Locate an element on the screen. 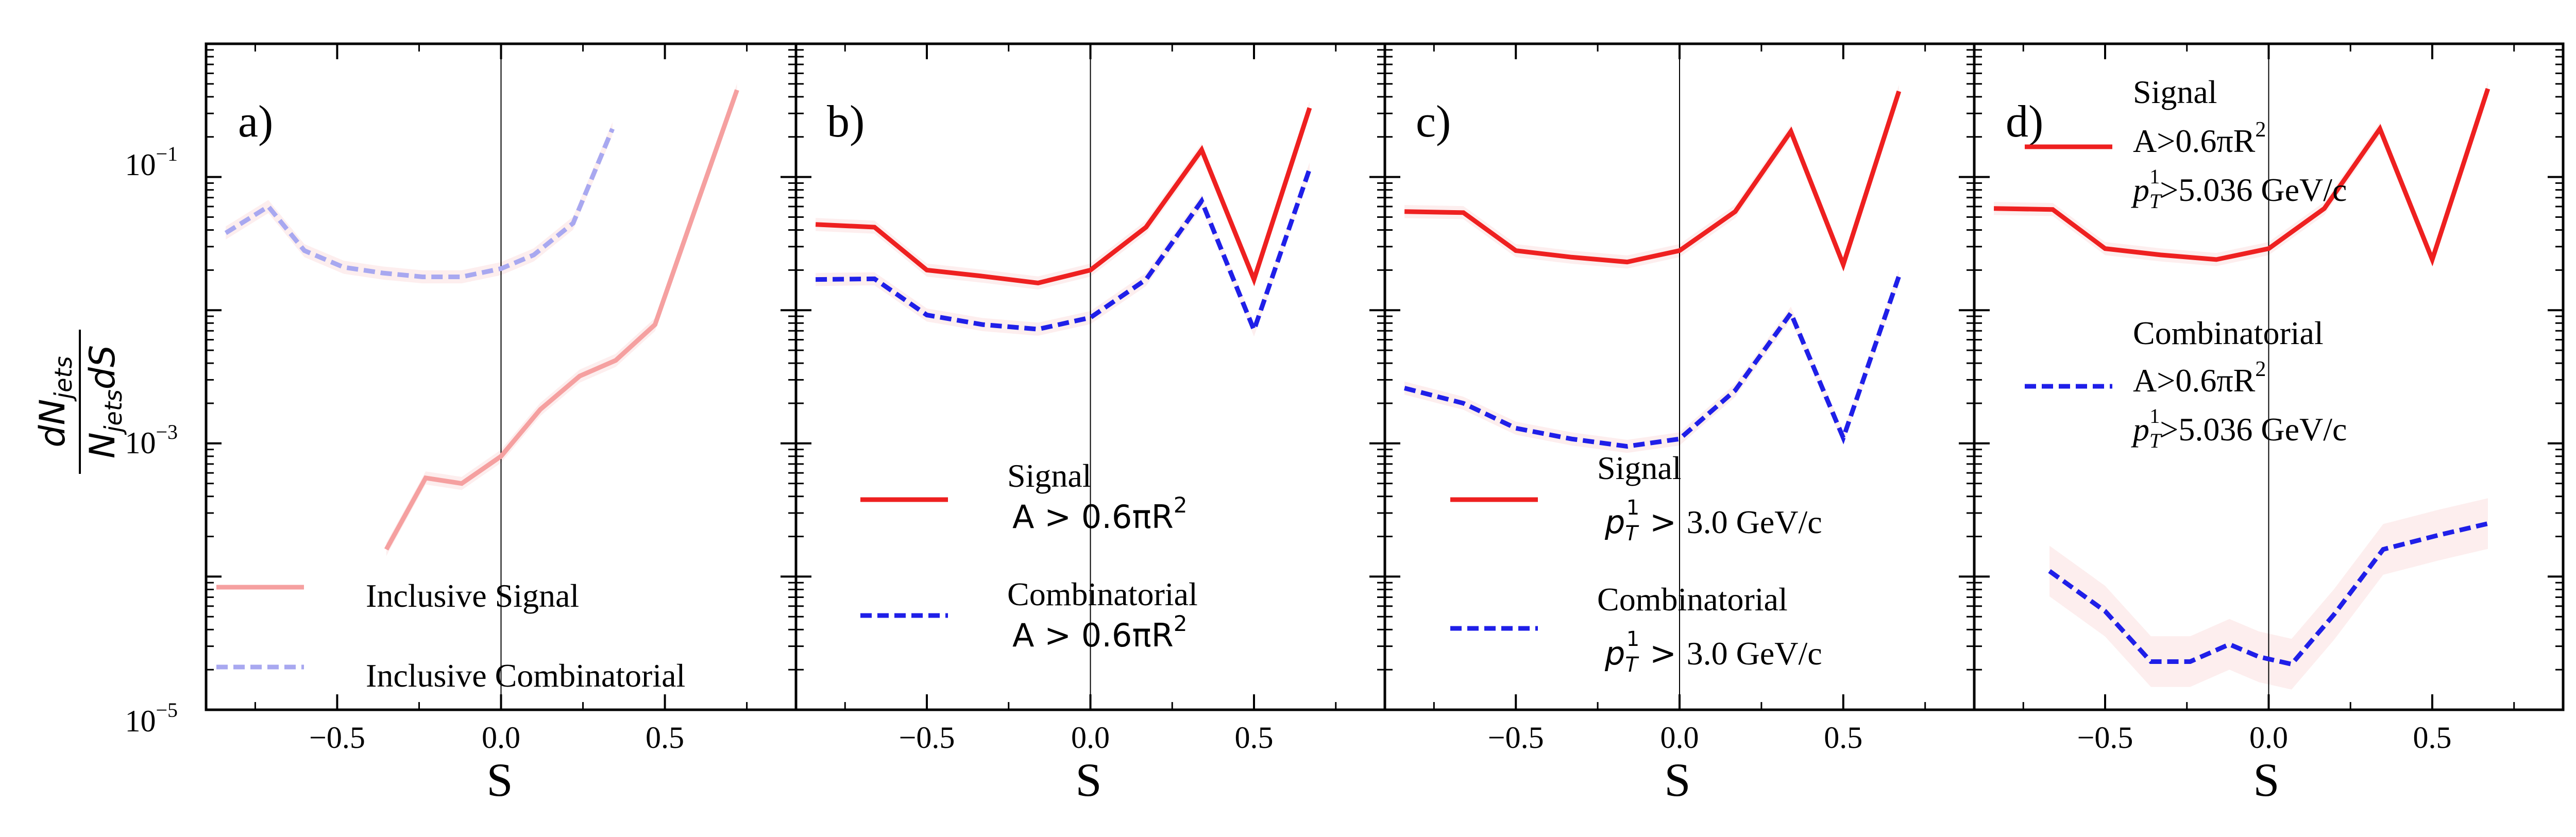  svg-text: NjetsdS is located at coordinates (104, 402).